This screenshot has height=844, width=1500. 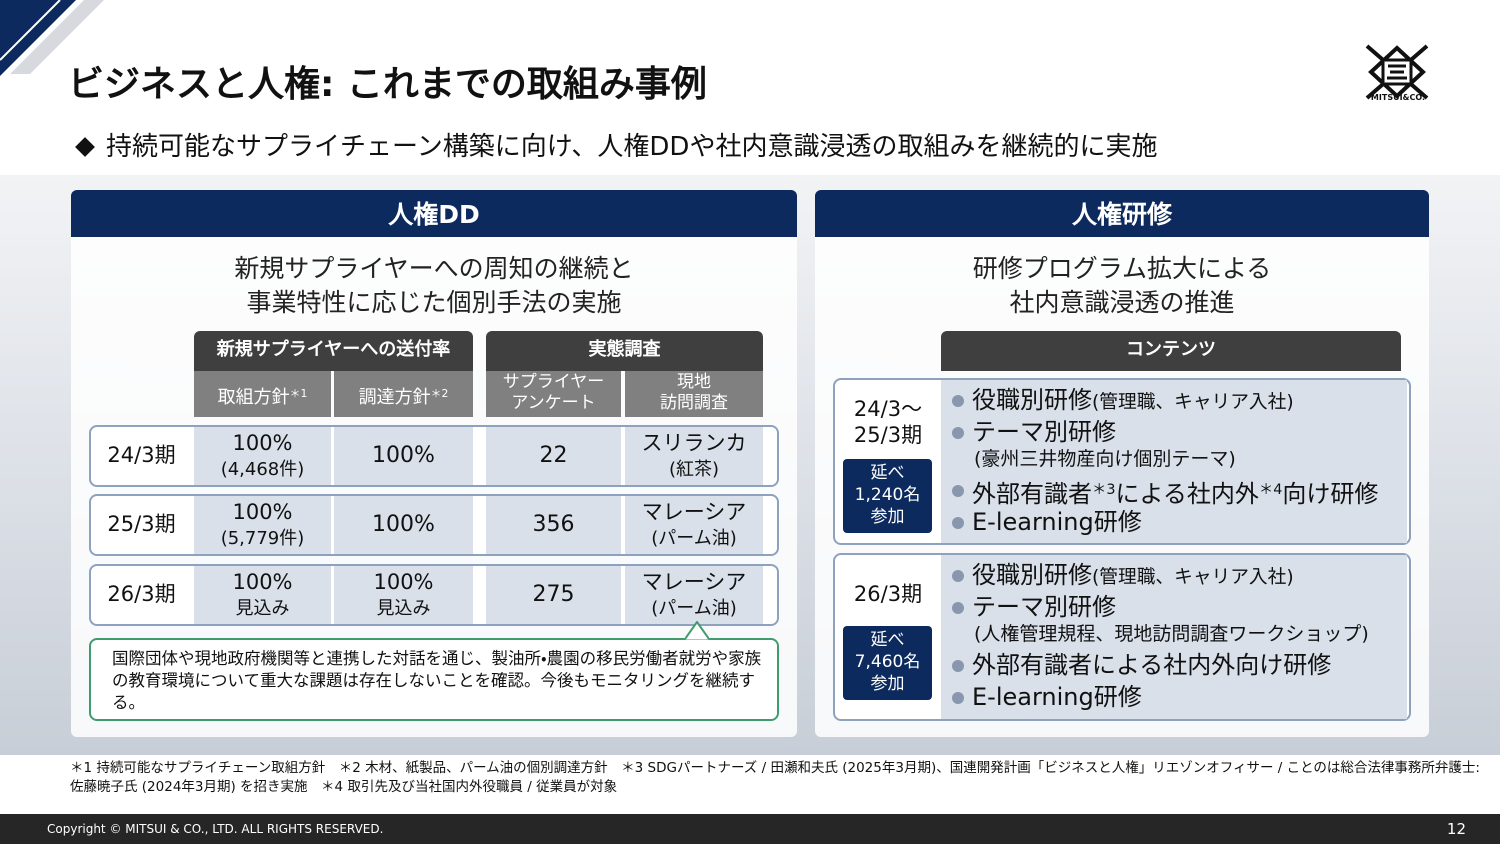 I want to click on item-text: 外部有識者による社内外向け研修, so click(x=1187, y=665).